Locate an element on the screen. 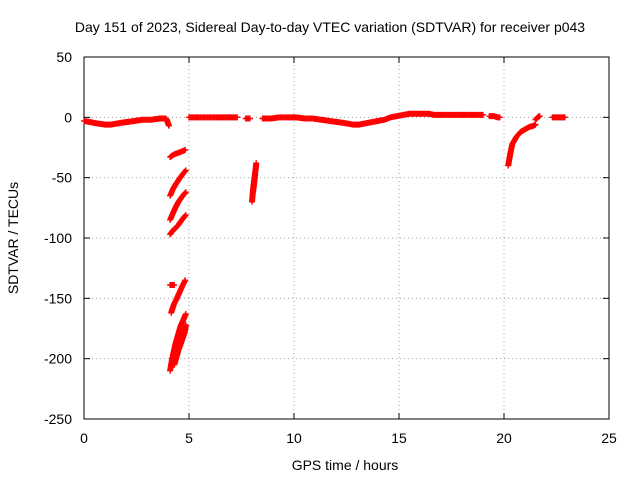 This screenshot has width=640, height=480. x-tick-label: 10 is located at coordinates (294, 438).